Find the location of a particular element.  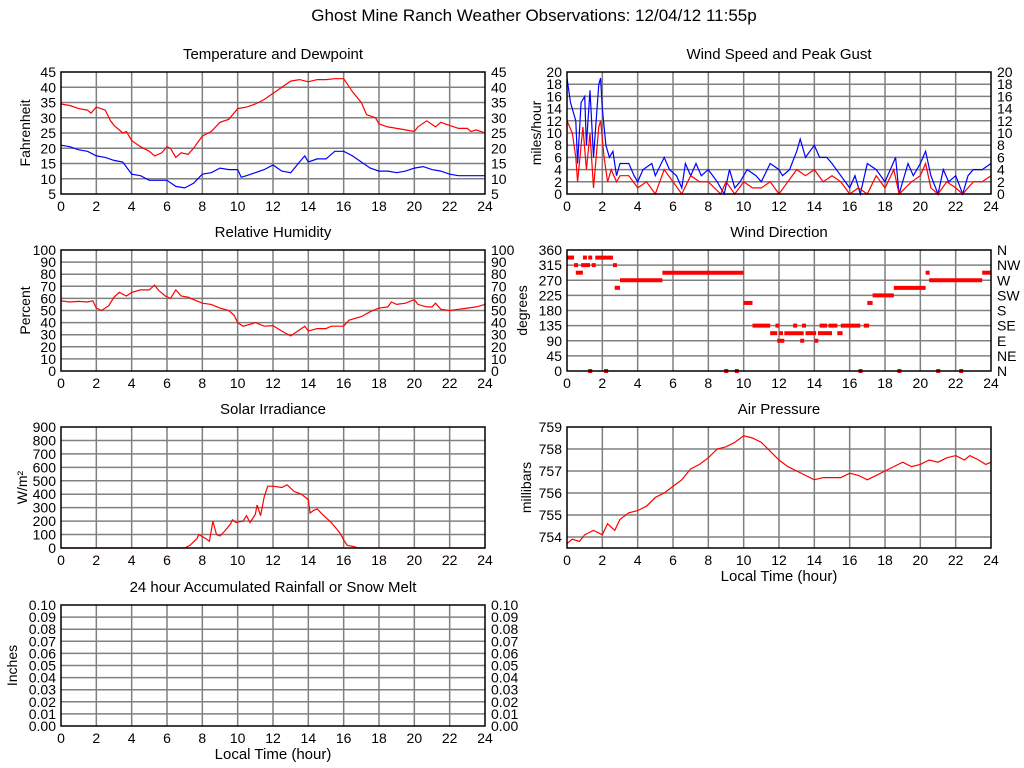

y-tick-label-right: 10 is located at coordinates (499, 179).